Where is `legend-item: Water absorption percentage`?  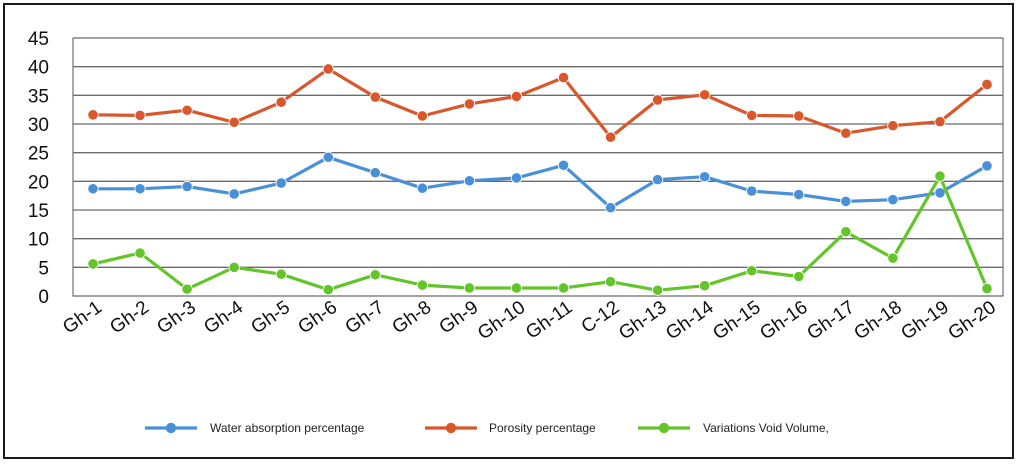 legend-item: Water absorption percentage is located at coordinates (255, 428).